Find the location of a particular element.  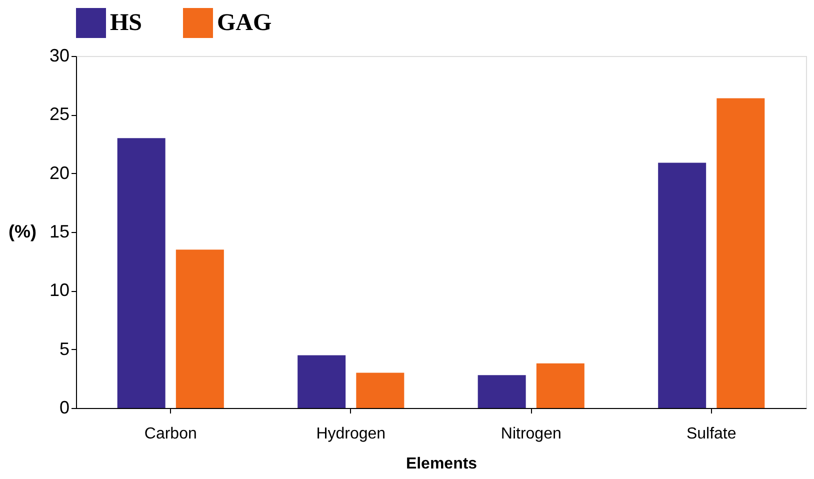

x-tick-label: Sulfate is located at coordinates (711, 434).